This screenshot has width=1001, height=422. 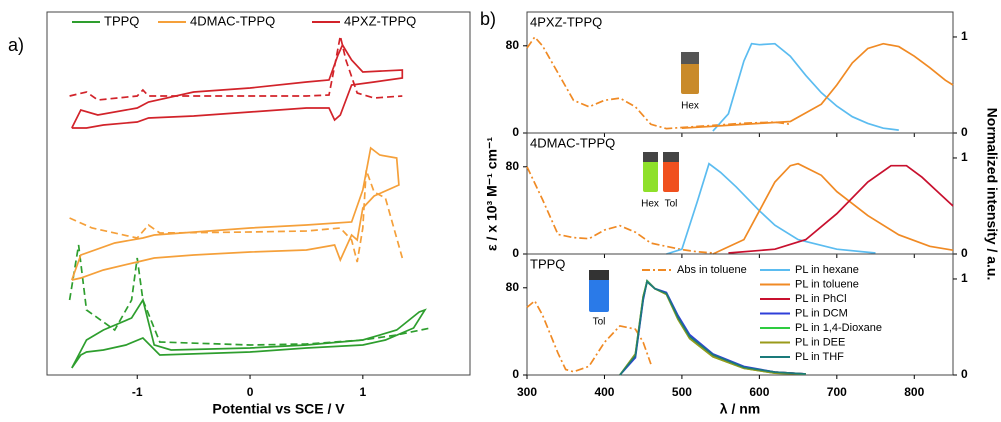 What do you see at coordinates (572, 142) in the screenshot?
I see `subplot-title: 4DMAC-TPPQ` at bounding box center [572, 142].